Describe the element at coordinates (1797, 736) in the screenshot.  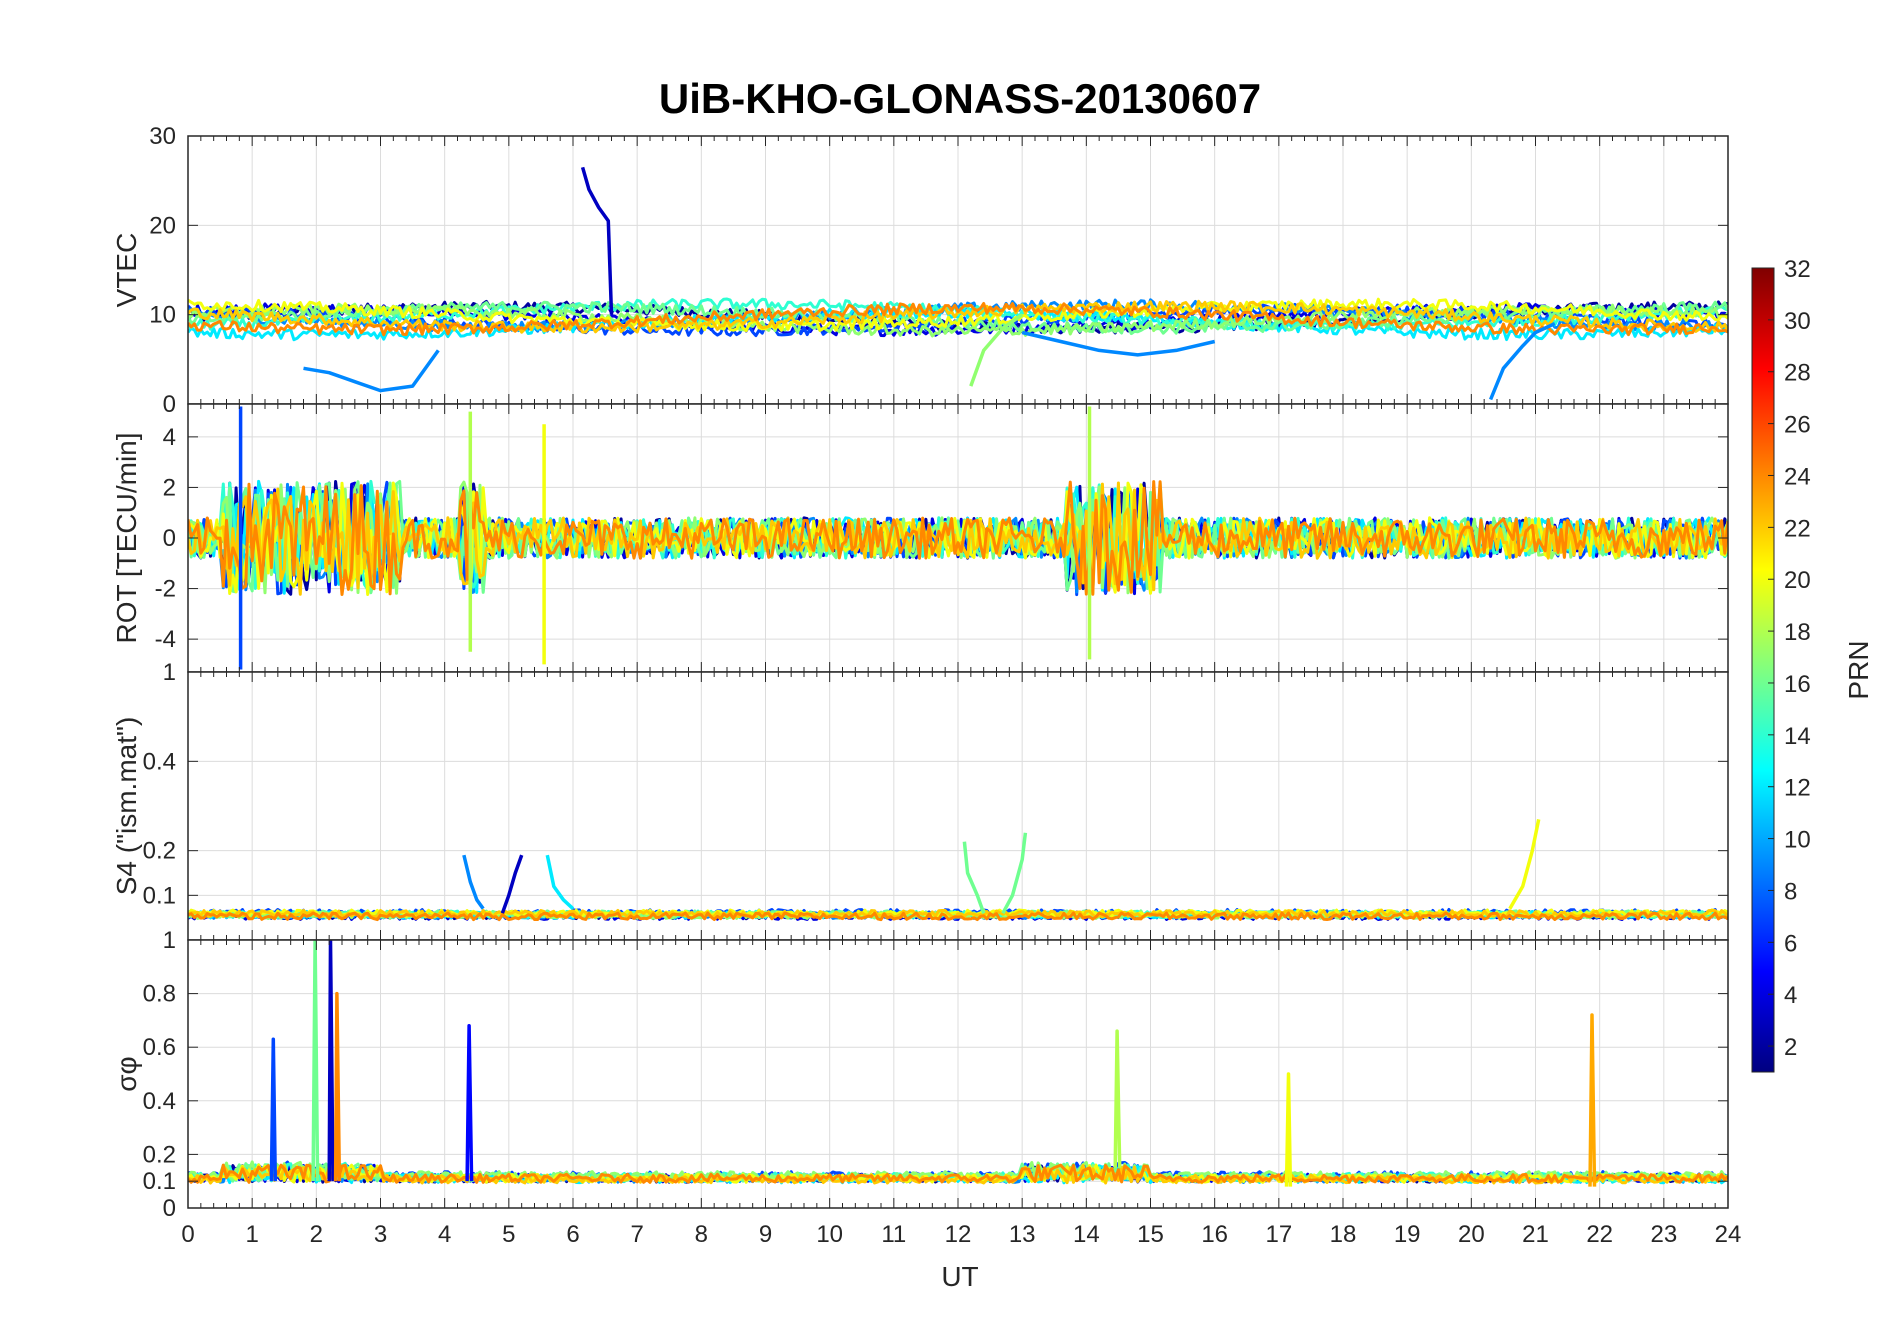
I see `colorbar-tick-label: 14` at that location.